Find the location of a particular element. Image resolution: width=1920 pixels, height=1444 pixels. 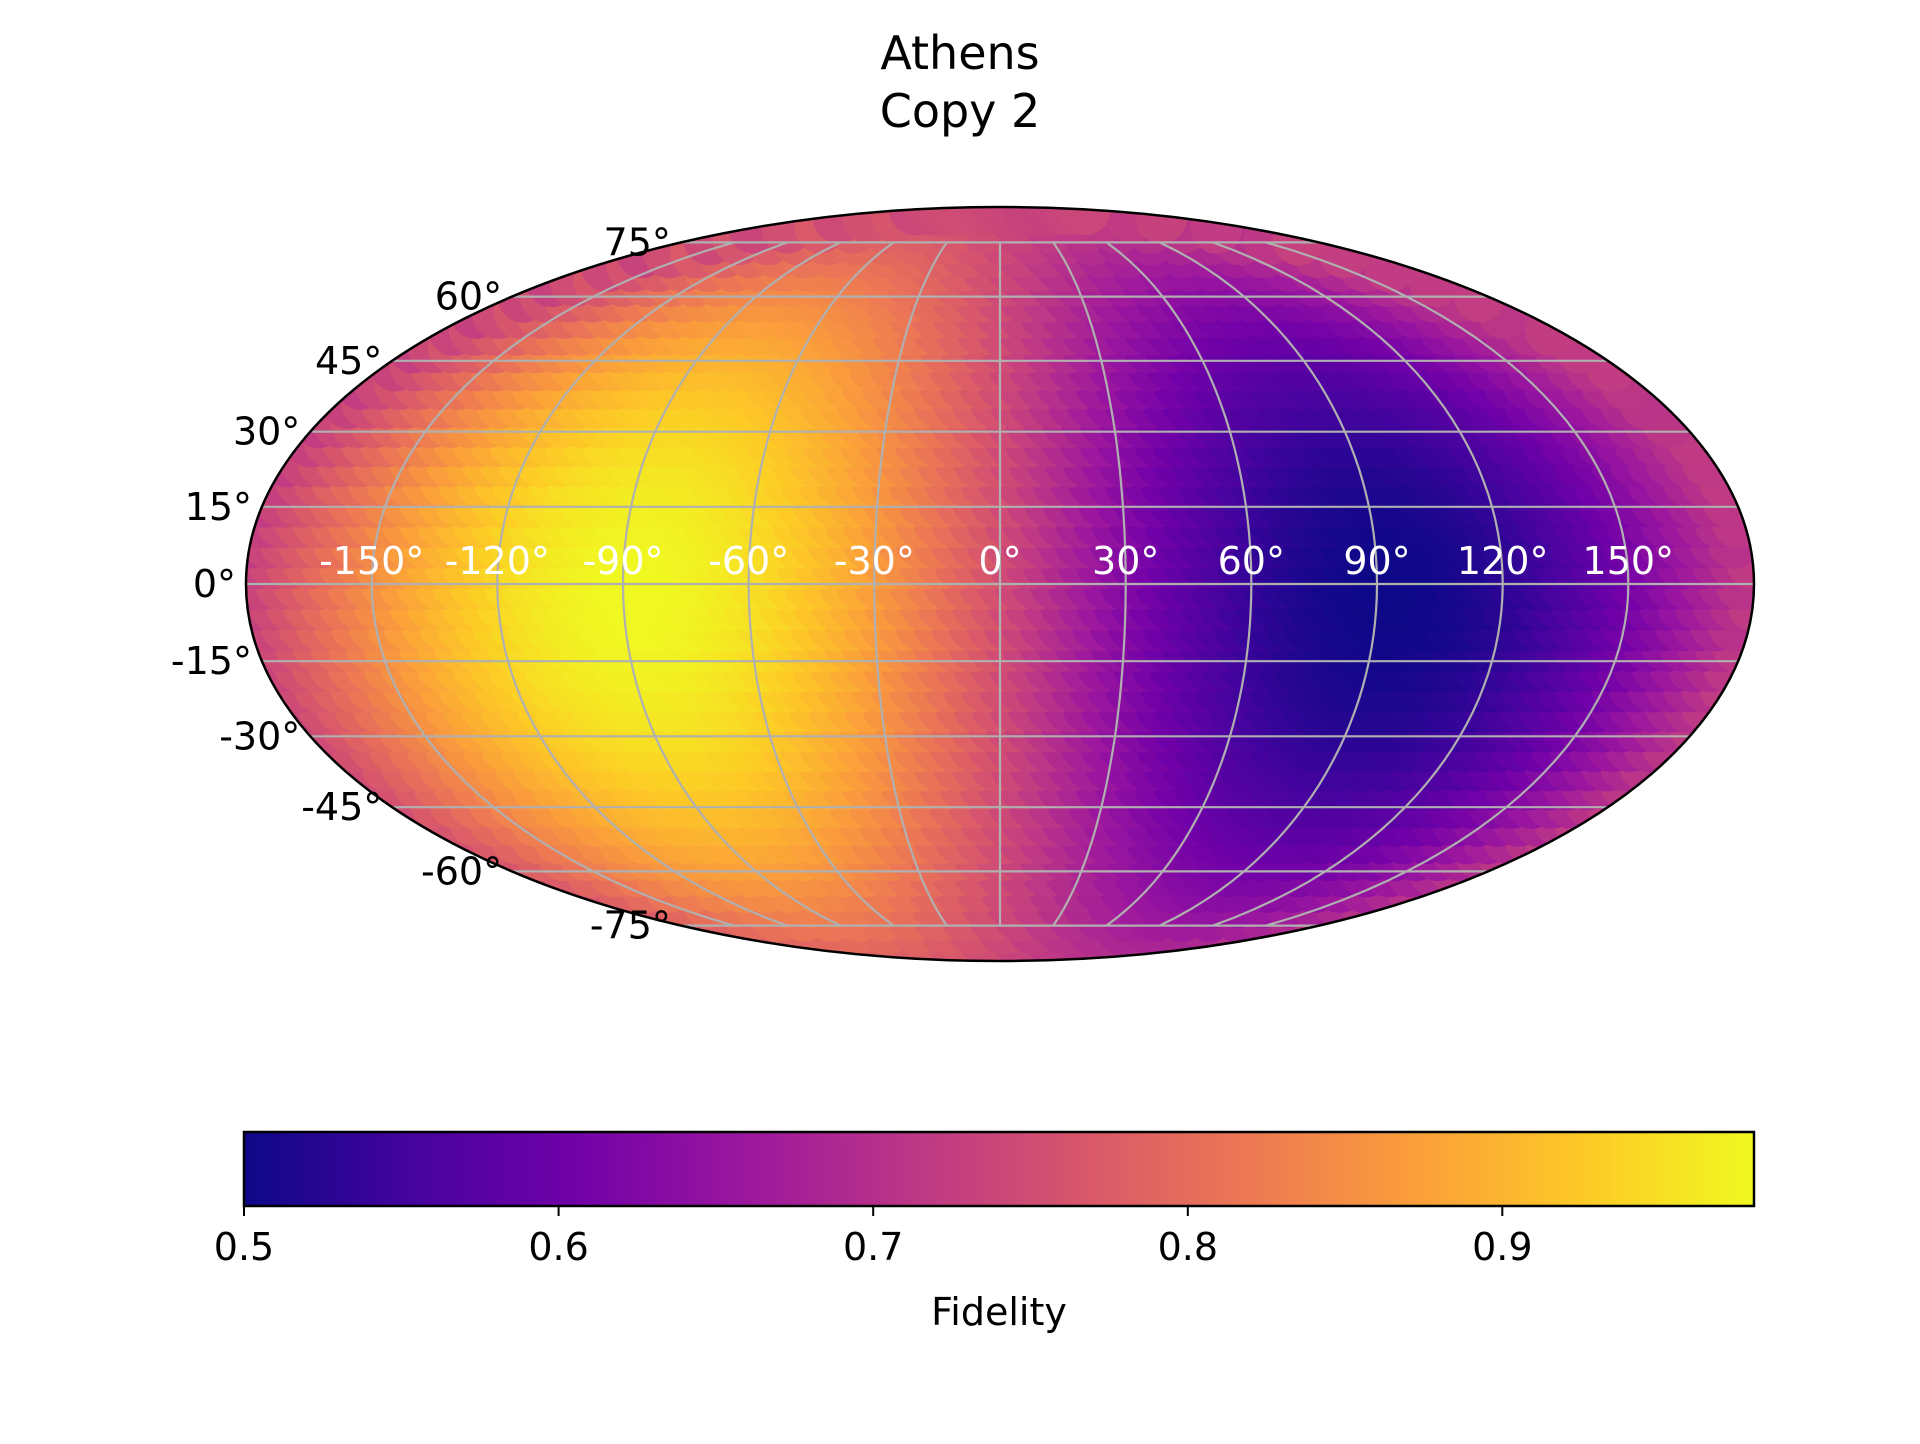

latitude-label: -15° is located at coordinates (211, 661).